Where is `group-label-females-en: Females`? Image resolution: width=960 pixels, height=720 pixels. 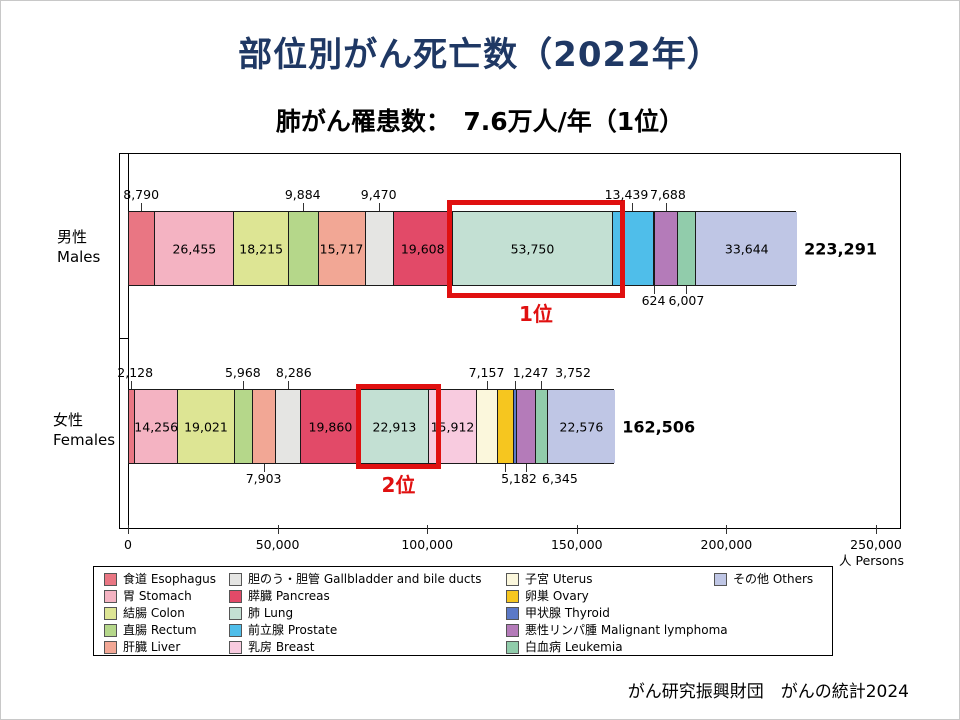
group-label-females-en: Females is located at coordinates (84, 439).